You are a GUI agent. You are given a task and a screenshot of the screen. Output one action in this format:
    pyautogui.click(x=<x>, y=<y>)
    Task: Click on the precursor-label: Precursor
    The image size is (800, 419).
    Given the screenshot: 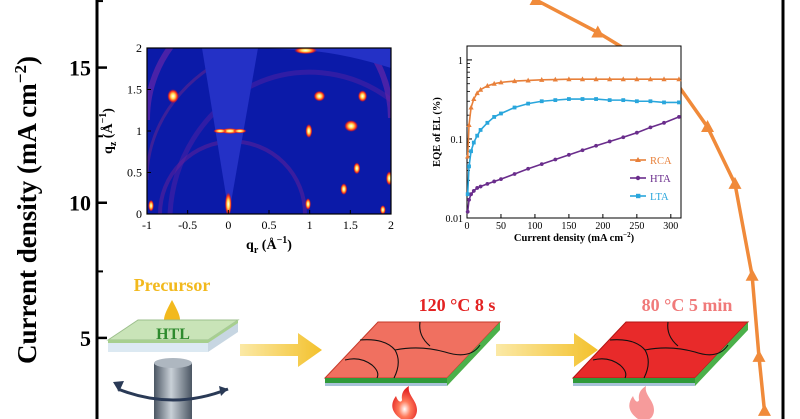 What is the action you would take?
    pyautogui.click(x=172, y=285)
    